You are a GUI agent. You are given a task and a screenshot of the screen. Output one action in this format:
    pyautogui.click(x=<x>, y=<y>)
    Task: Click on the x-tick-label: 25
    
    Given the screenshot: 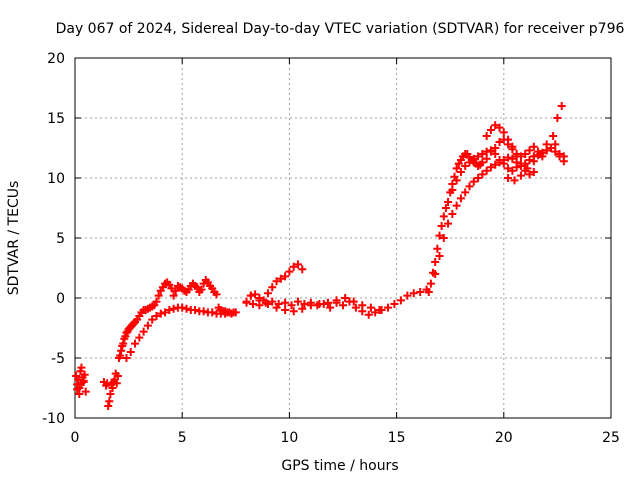 What is the action you would take?
    pyautogui.click(x=611, y=438)
    